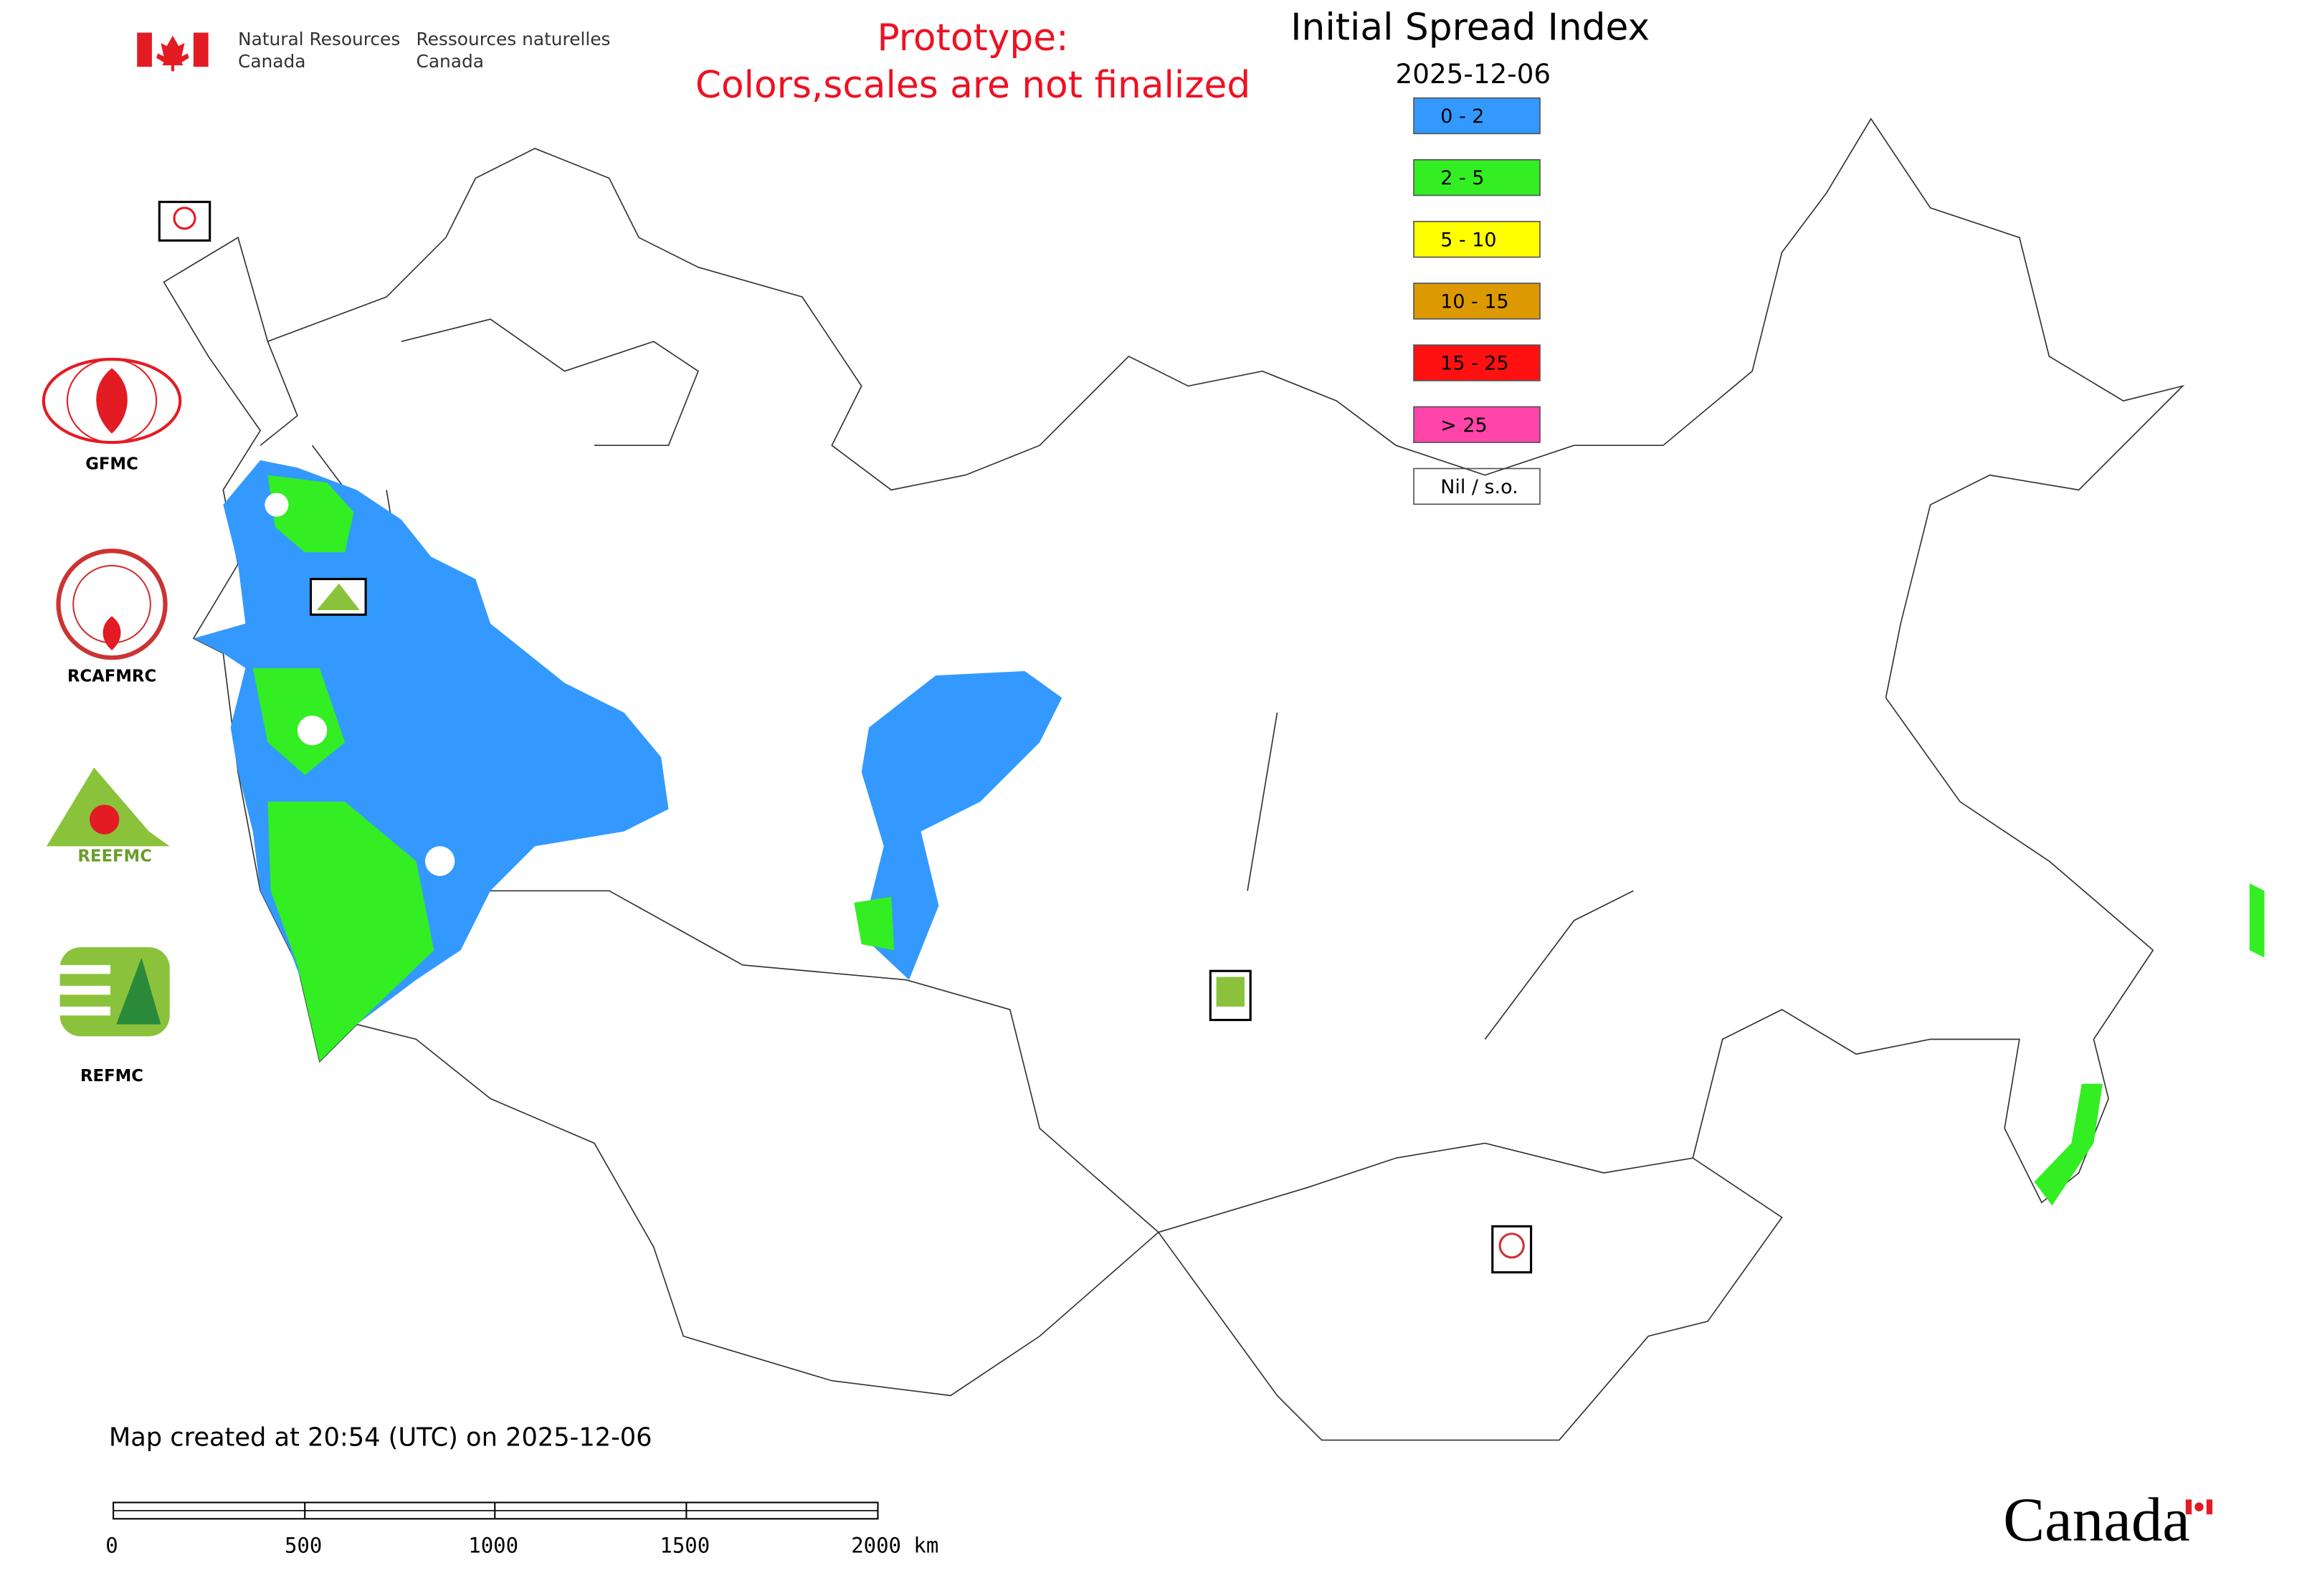 This screenshot has width=2302, height=1596. Describe the element at coordinates (173, 52) in the screenshot. I see `nrcan-logo` at that location.